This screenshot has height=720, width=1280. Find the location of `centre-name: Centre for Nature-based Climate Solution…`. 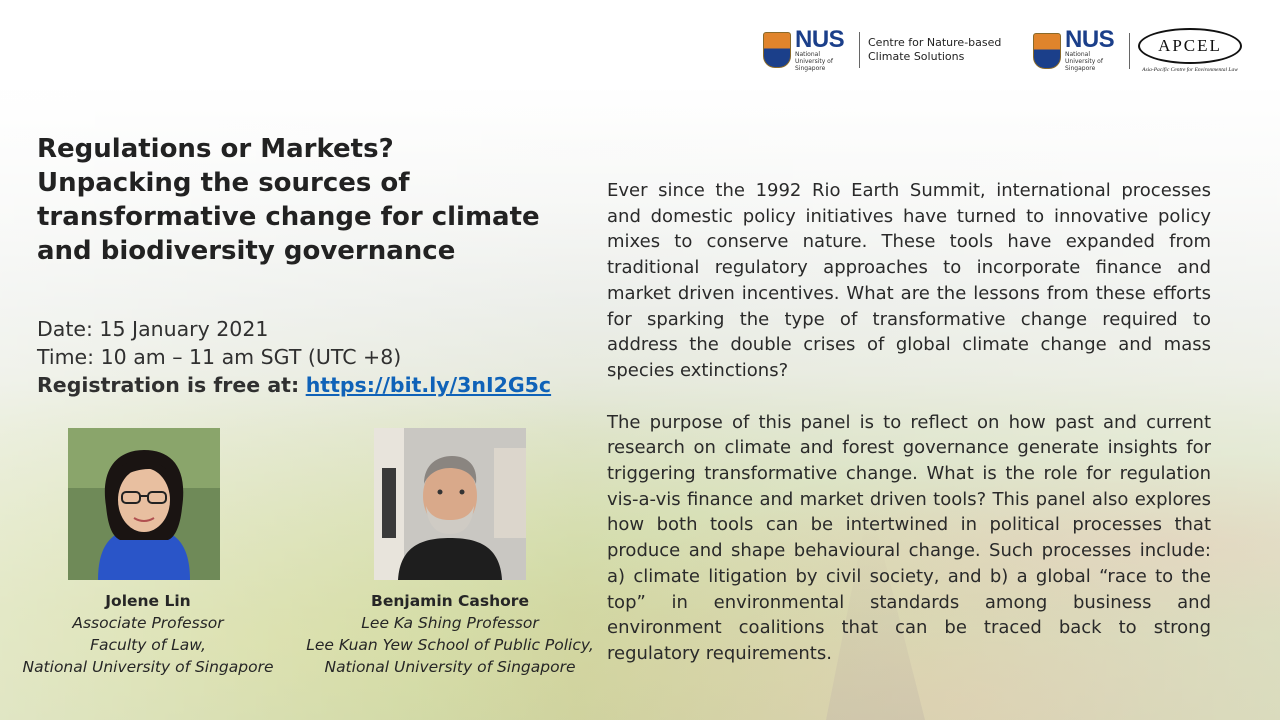

centre-name: Centre for Nature-based Climate Solution… is located at coordinates (934, 50).